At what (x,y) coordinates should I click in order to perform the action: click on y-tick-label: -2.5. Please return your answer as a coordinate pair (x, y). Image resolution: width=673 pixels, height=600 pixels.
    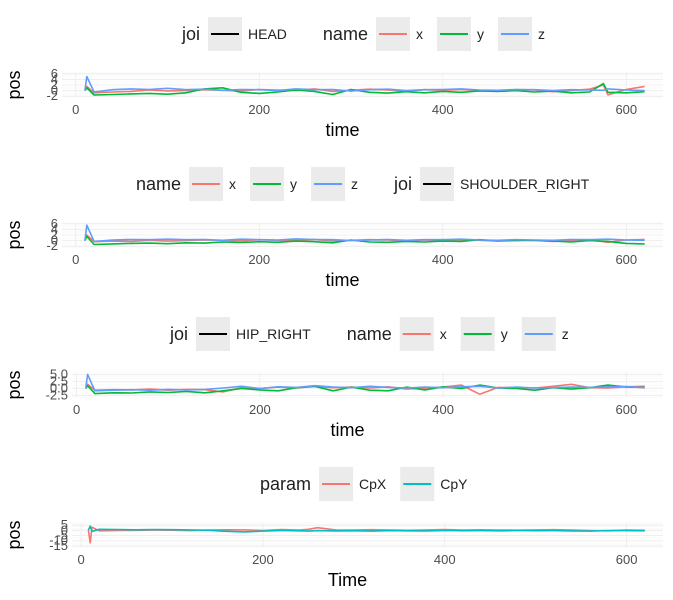
    Looking at the image, I should click on (57, 395).